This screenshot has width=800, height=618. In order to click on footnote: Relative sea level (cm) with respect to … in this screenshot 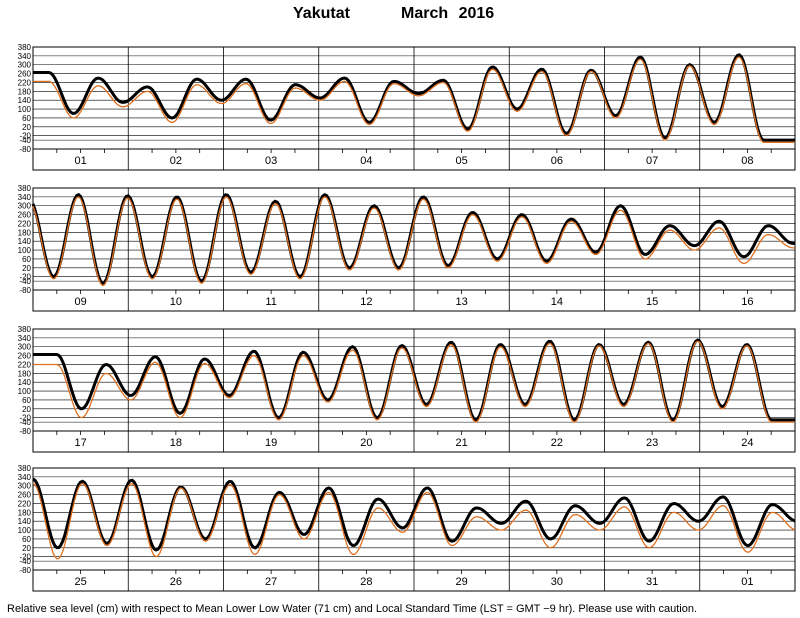, I will do `click(352, 609)`.